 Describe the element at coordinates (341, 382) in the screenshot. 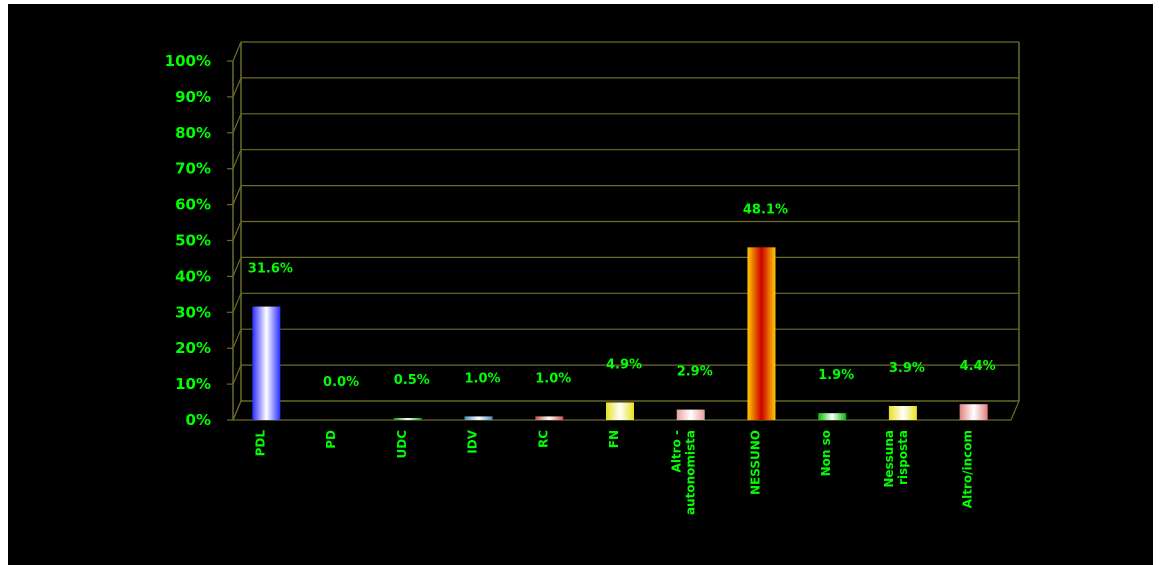

I see `data-label: 0.0%` at that location.